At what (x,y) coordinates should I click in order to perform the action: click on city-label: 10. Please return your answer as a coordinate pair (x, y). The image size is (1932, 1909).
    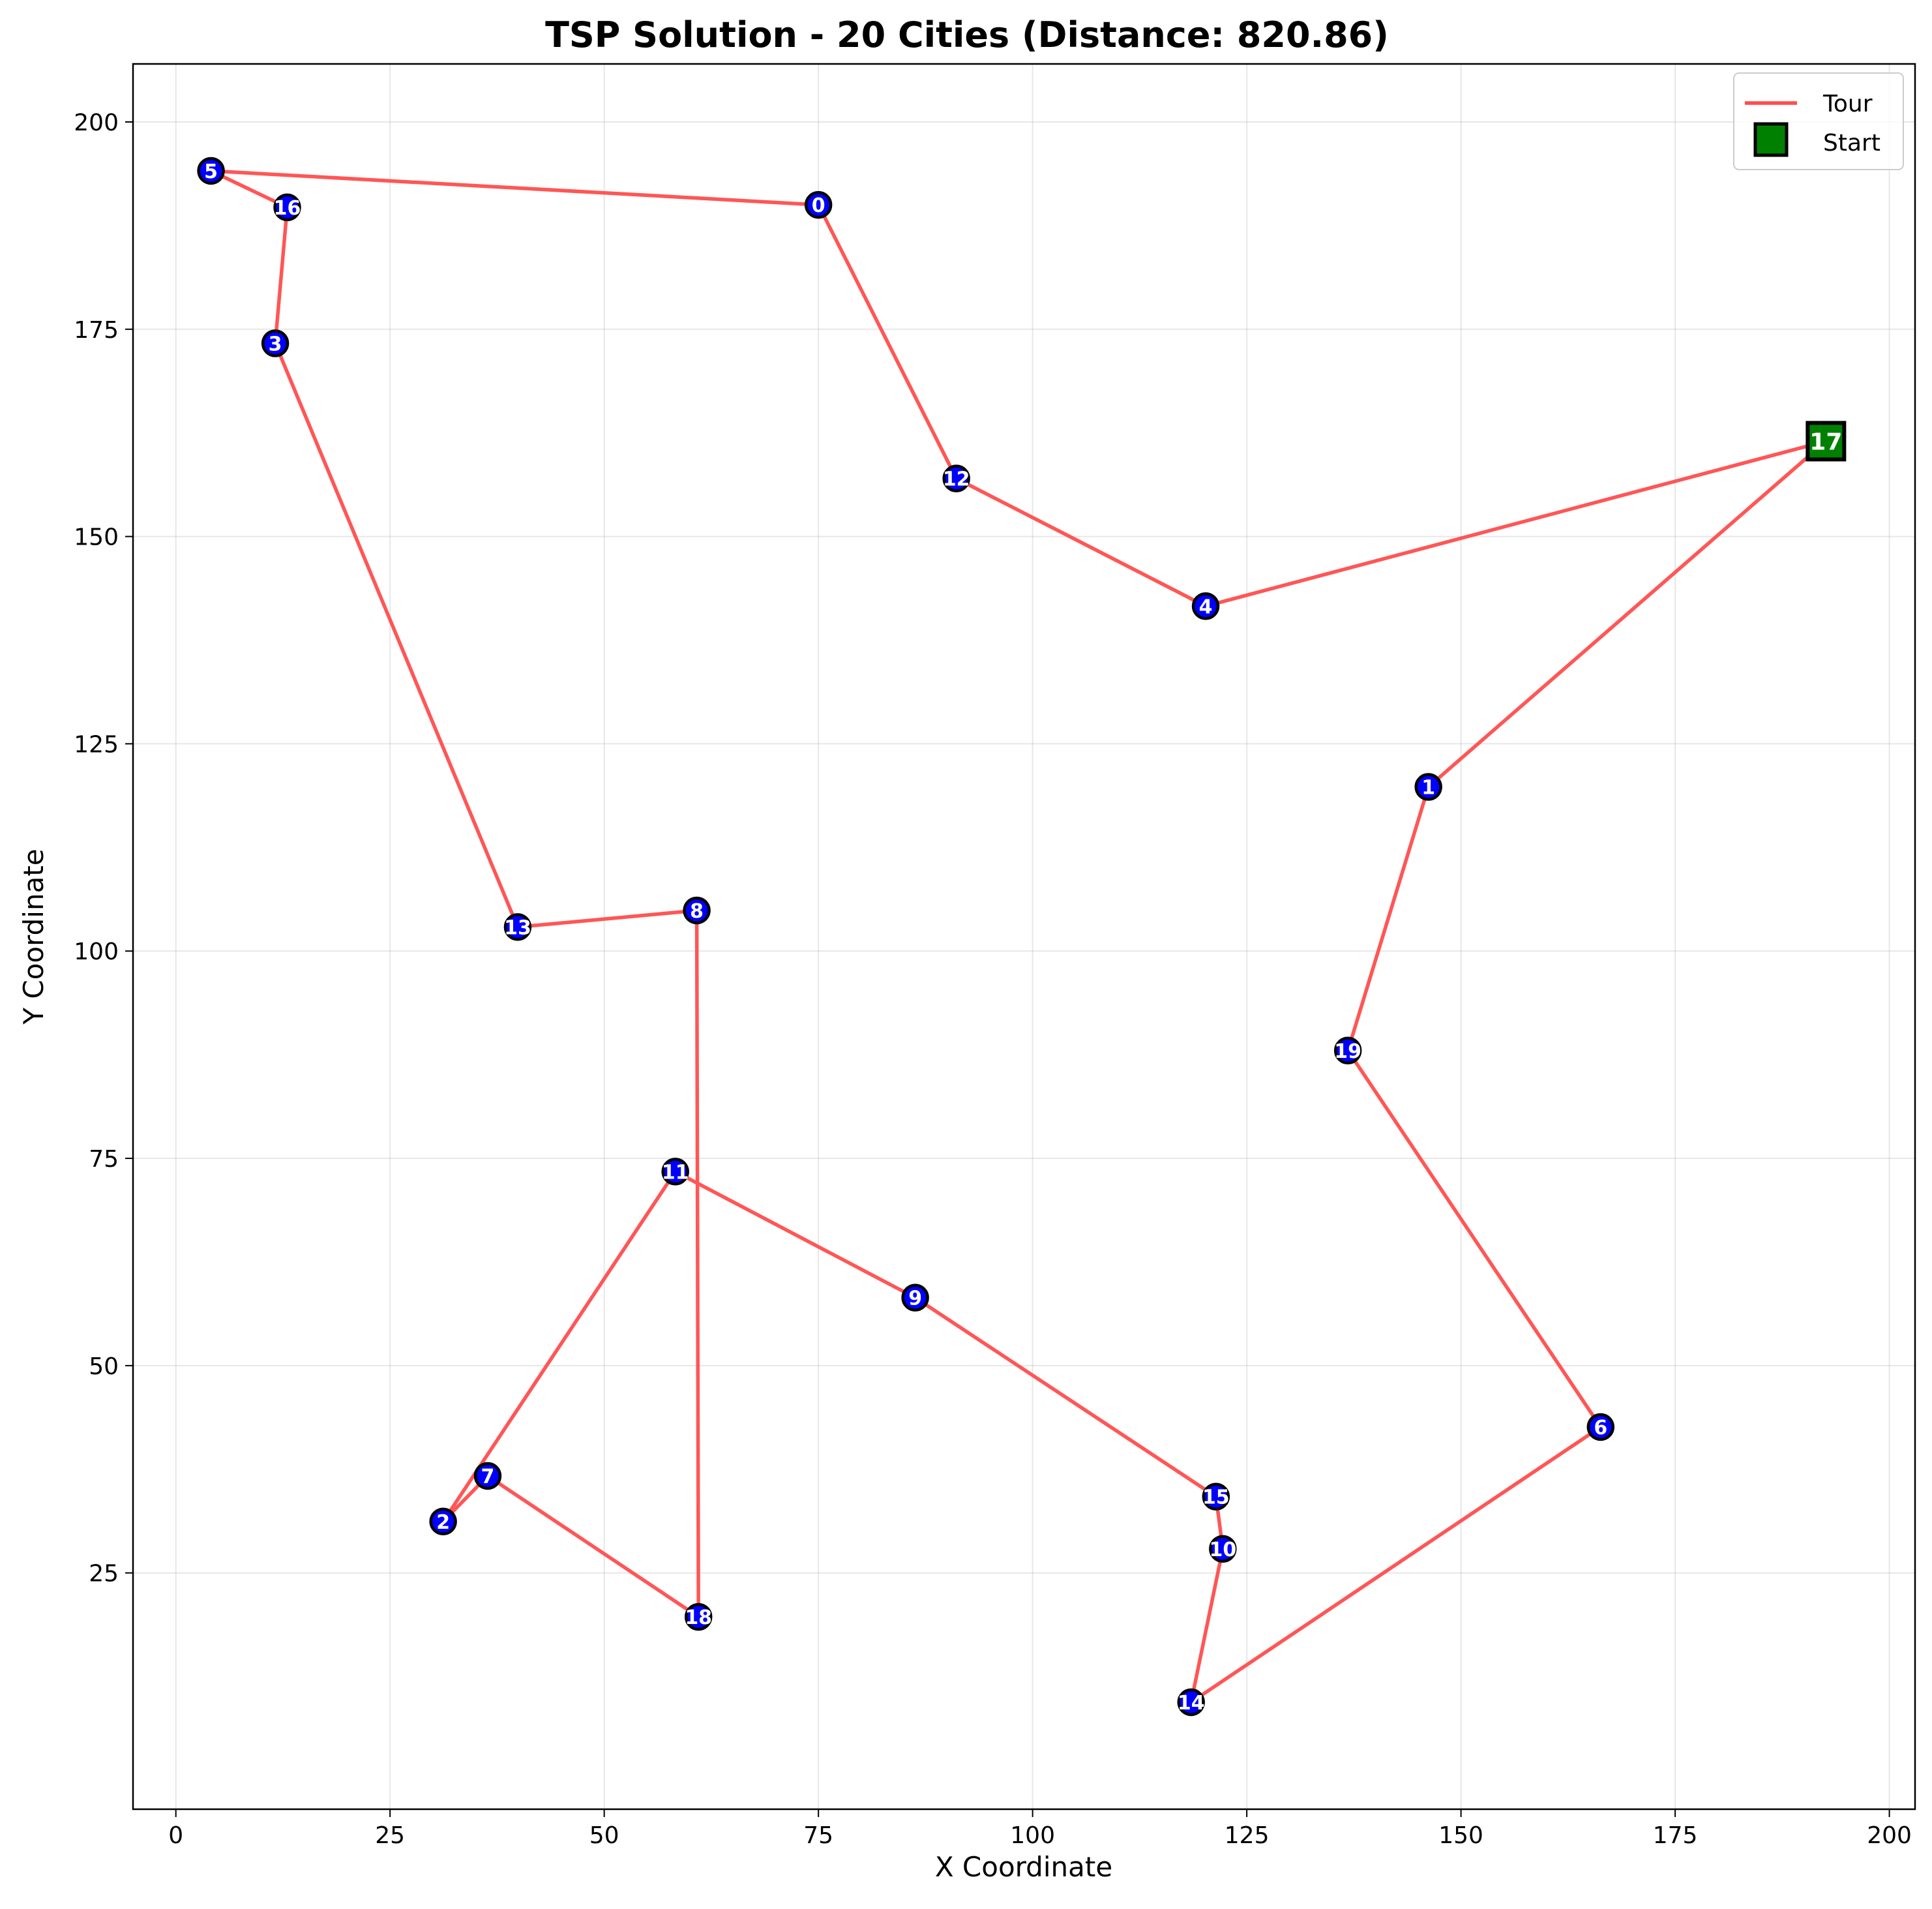
    Looking at the image, I should click on (1222, 1550).